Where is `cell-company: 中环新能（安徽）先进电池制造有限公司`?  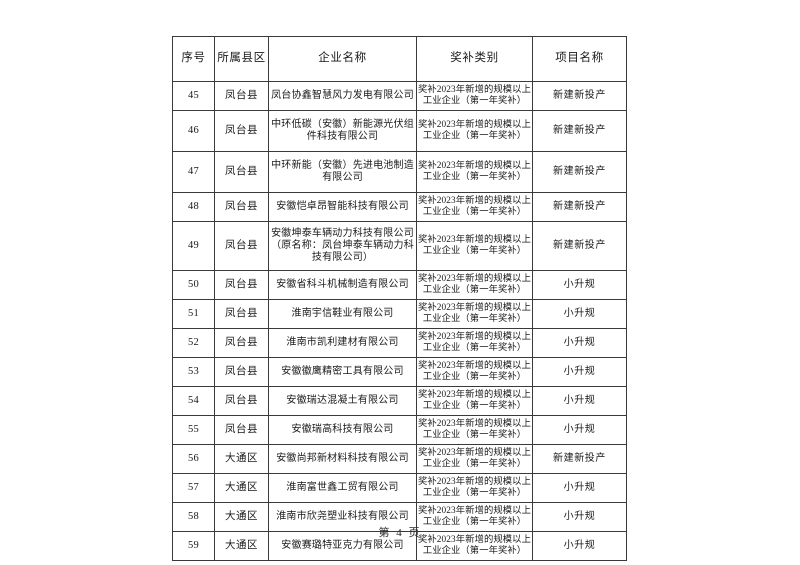
cell-company: 中环新能（安徽）先进电池制造有限公司 is located at coordinates (342, 172).